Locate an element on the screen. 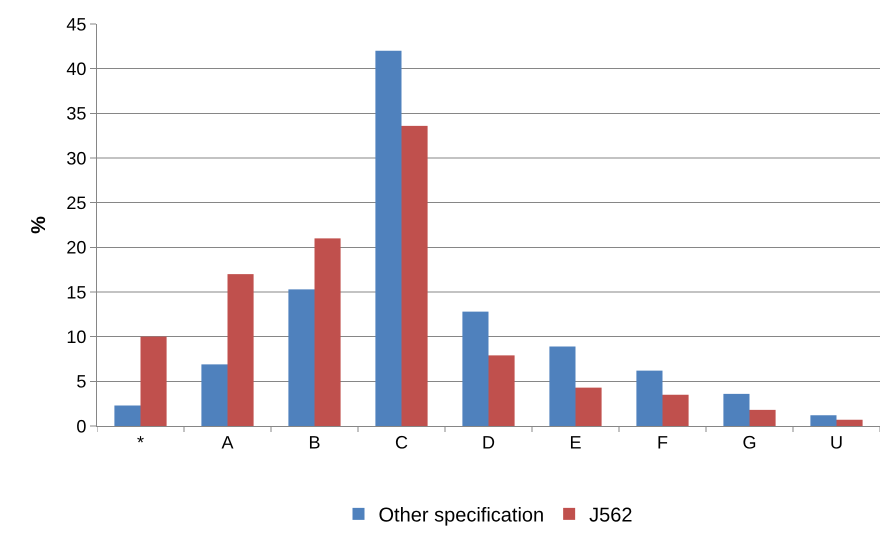 The height and width of the screenshot is (543, 890). x-tick-label: A is located at coordinates (227, 442).